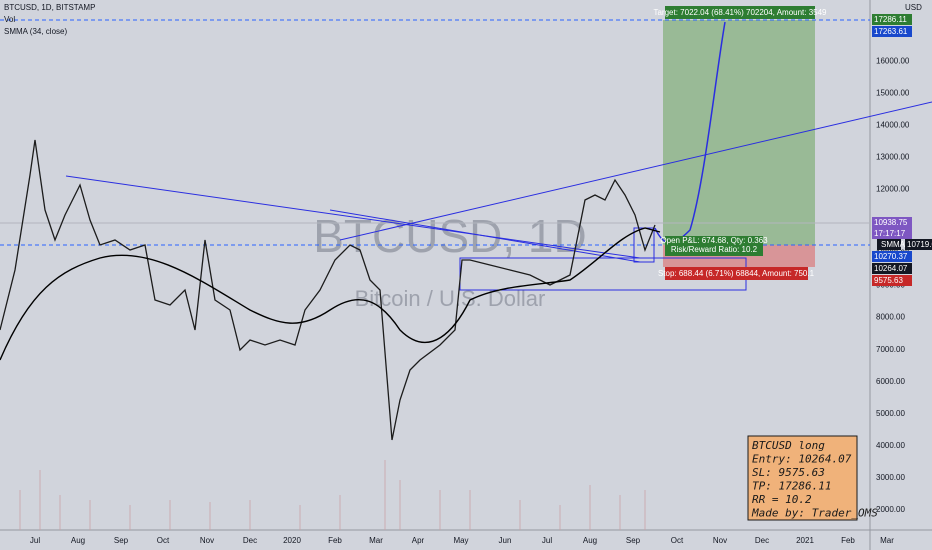 The height and width of the screenshot is (550, 932). What do you see at coordinates (893, 244) in the screenshot?
I see `price-tag: SMMA` at bounding box center [893, 244].